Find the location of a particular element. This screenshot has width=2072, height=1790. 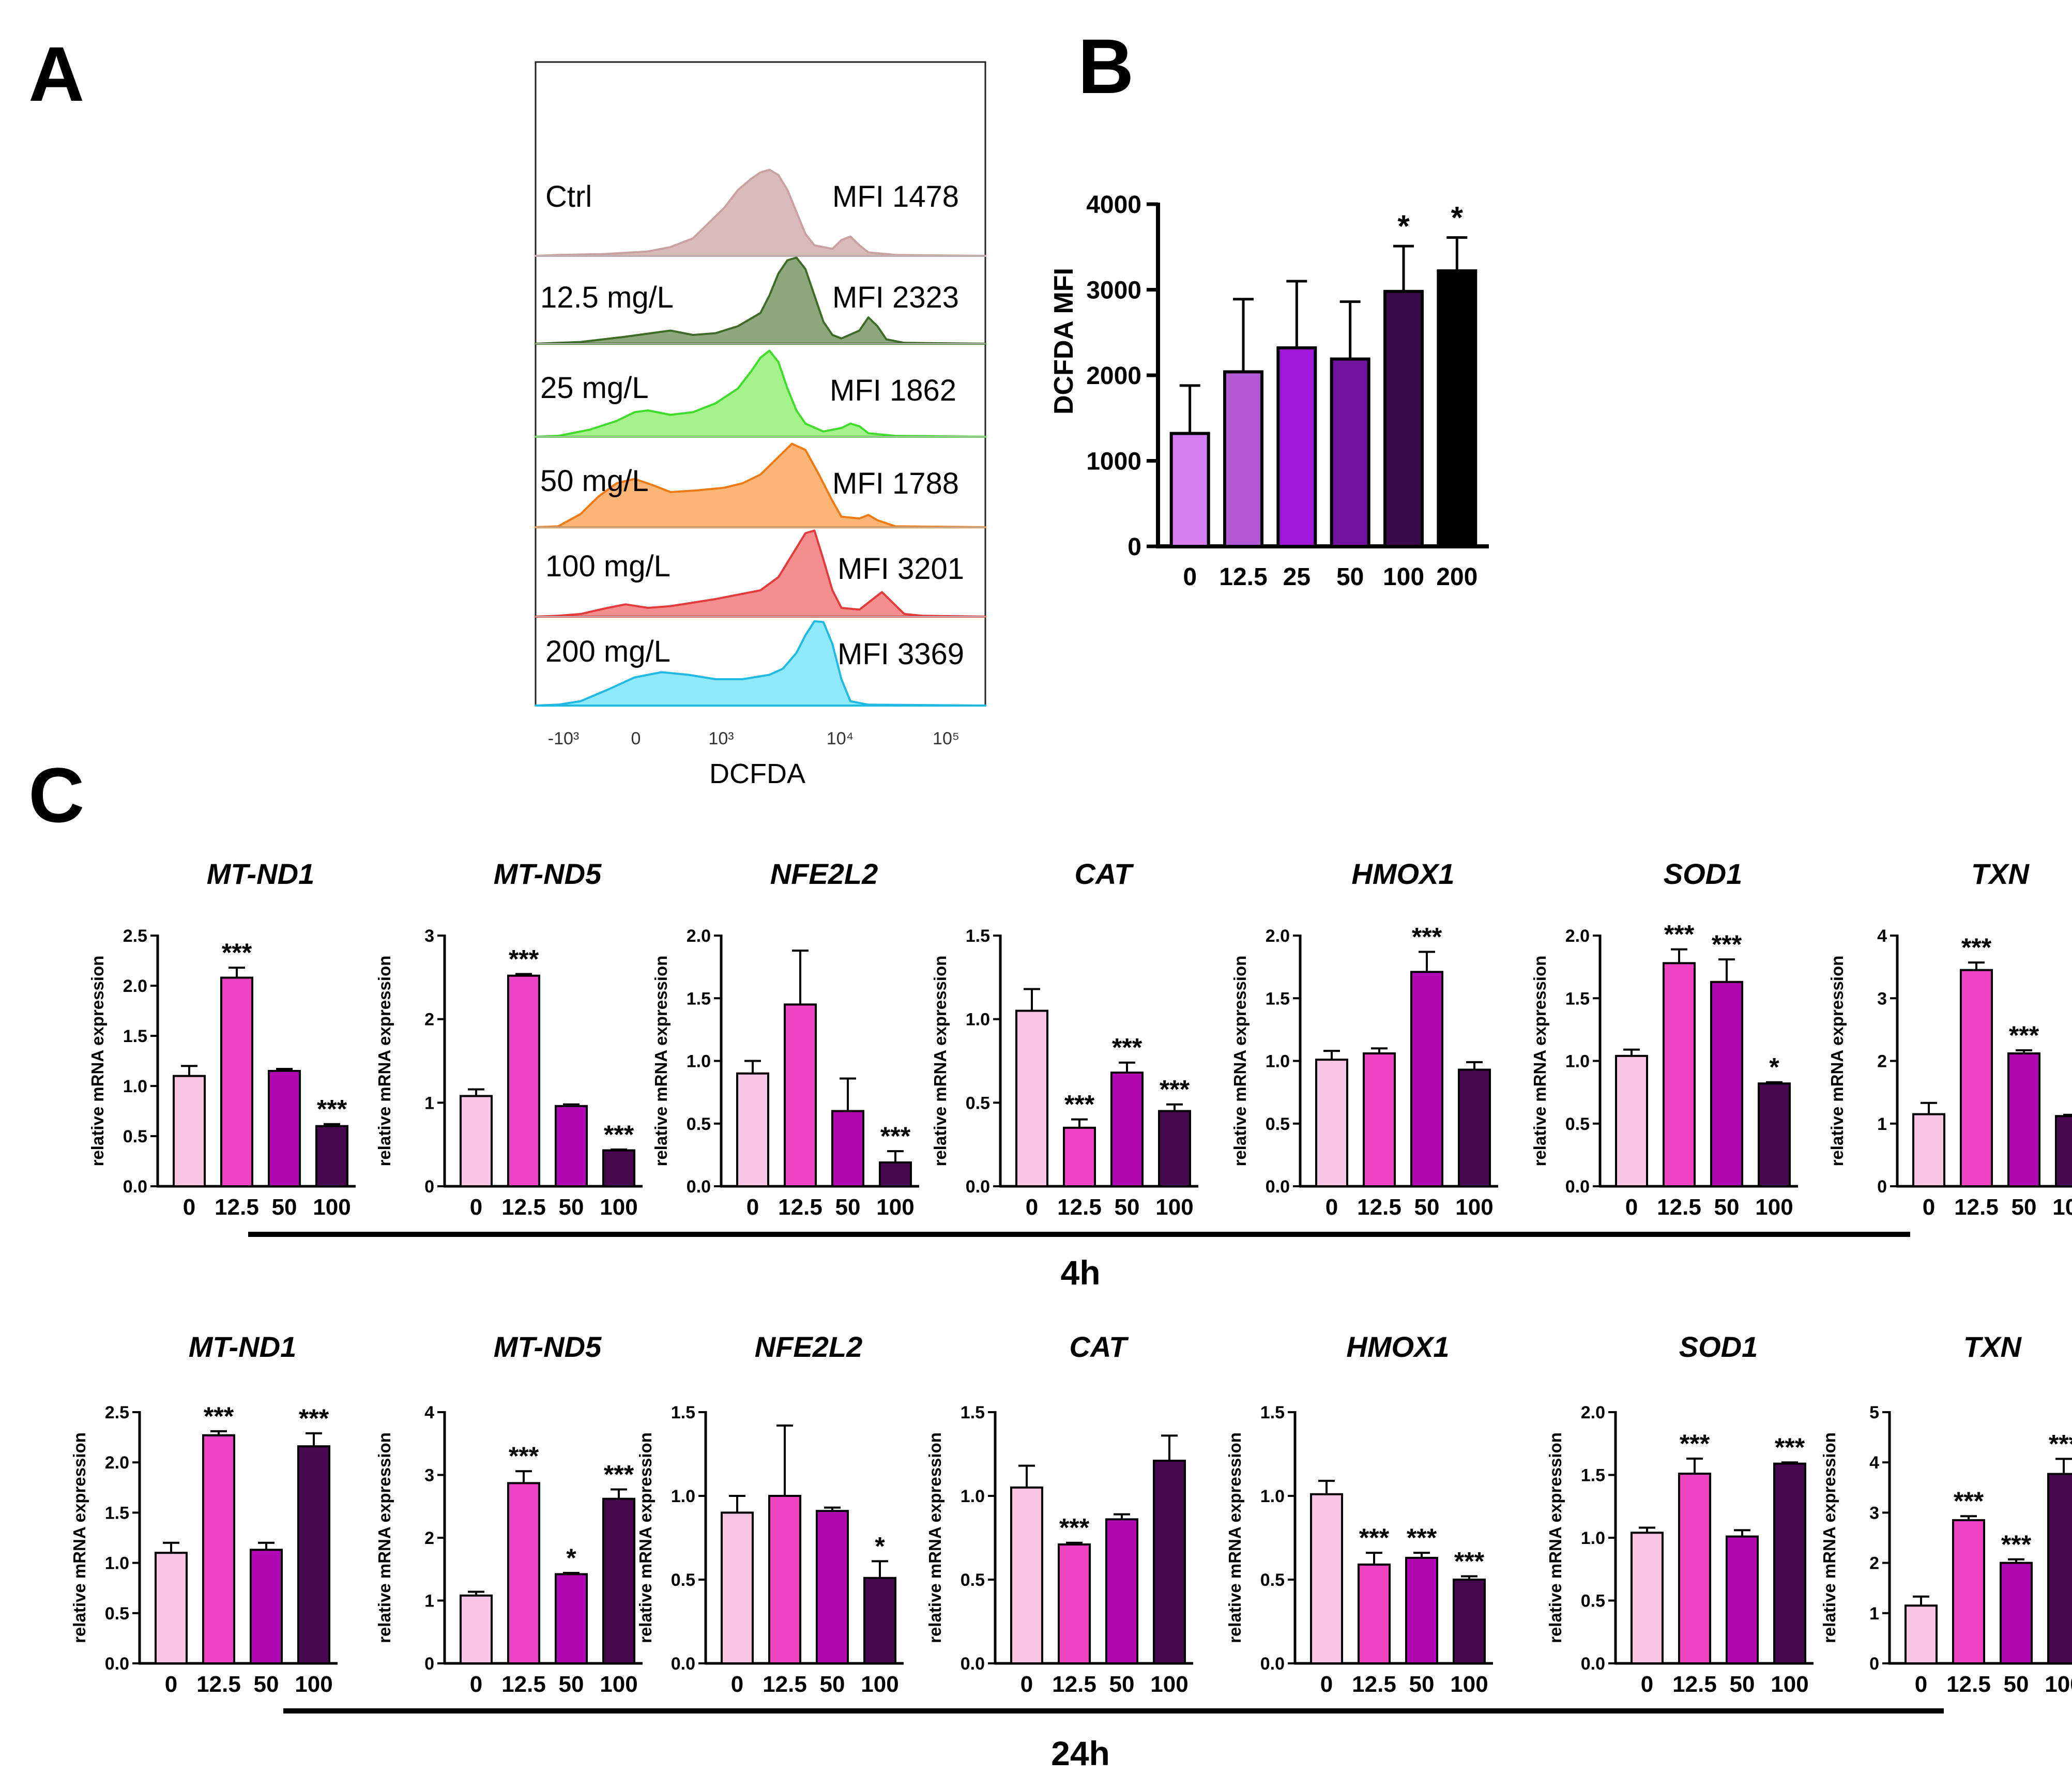

y-tick-label: 2.5 is located at coordinates (135, 936).